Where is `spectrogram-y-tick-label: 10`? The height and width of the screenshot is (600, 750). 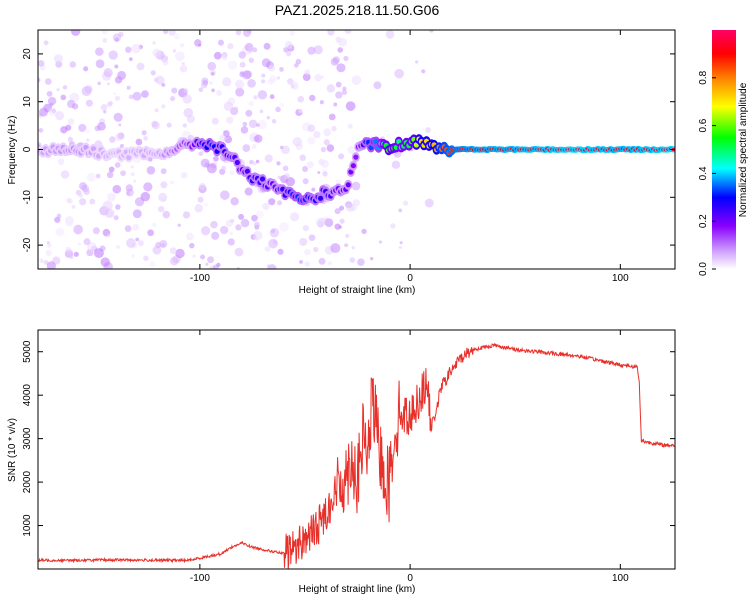 spectrogram-y-tick-label: 10 is located at coordinates (27, 102).